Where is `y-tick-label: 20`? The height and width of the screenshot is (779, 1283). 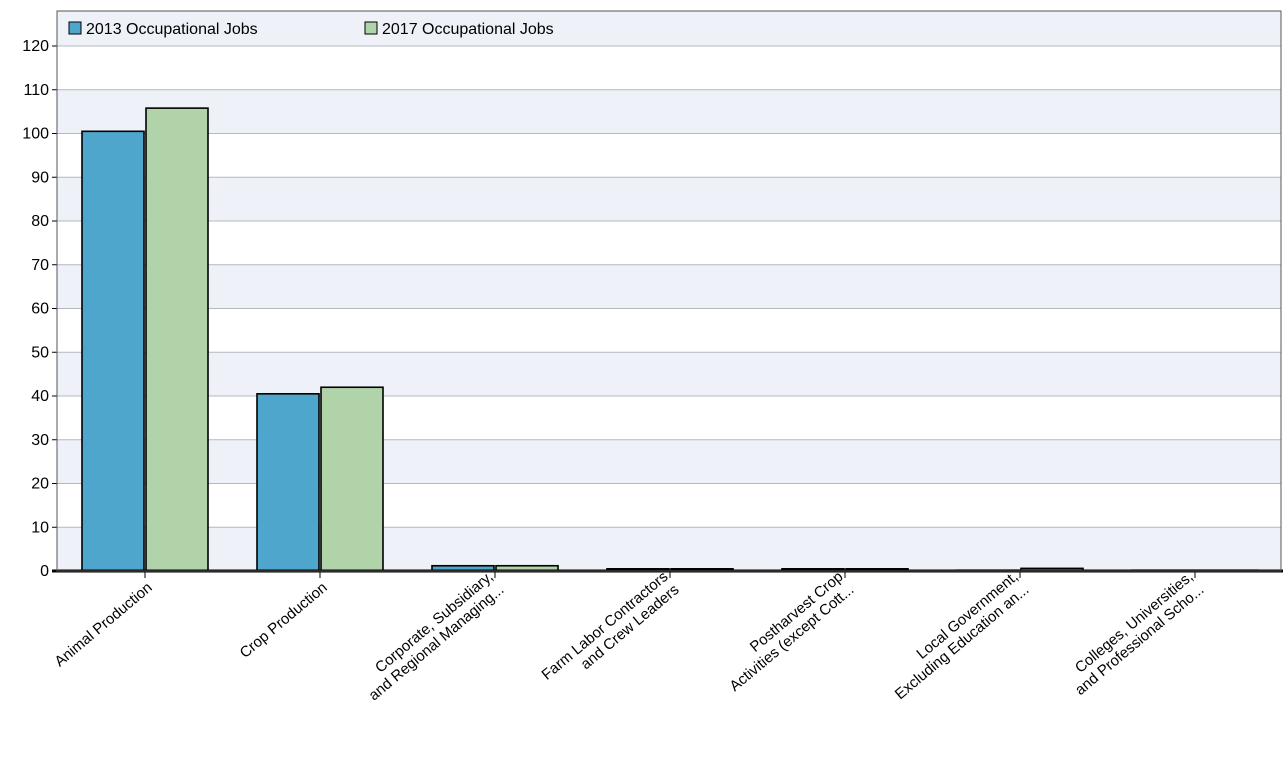 y-tick-label: 20 is located at coordinates (40, 484).